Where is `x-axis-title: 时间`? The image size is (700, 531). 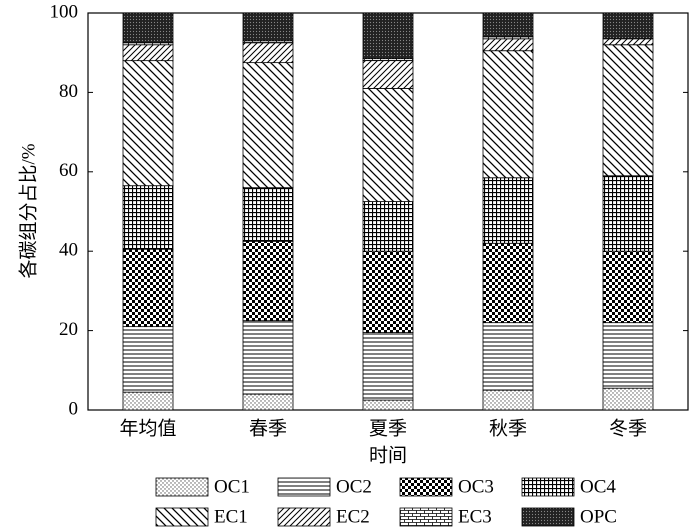
x-axis-title: 时间 is located at coordinates (388, 455).